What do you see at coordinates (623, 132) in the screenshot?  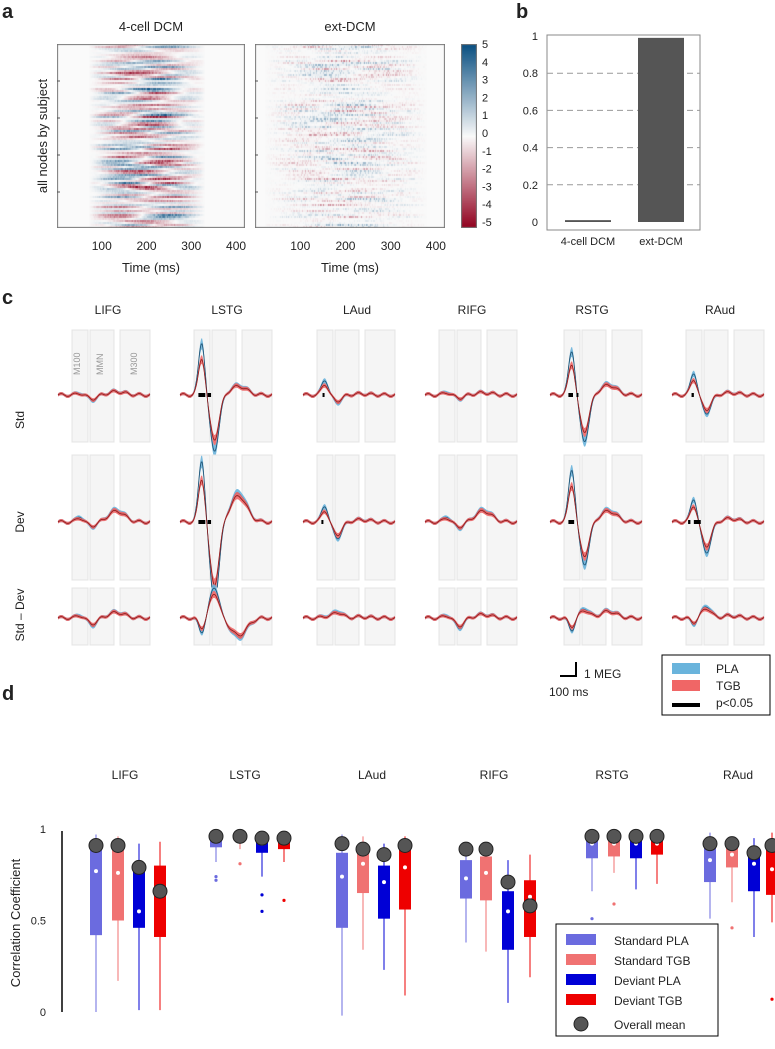 I see `bar-axes-frame` at bounding box center [623, 132].